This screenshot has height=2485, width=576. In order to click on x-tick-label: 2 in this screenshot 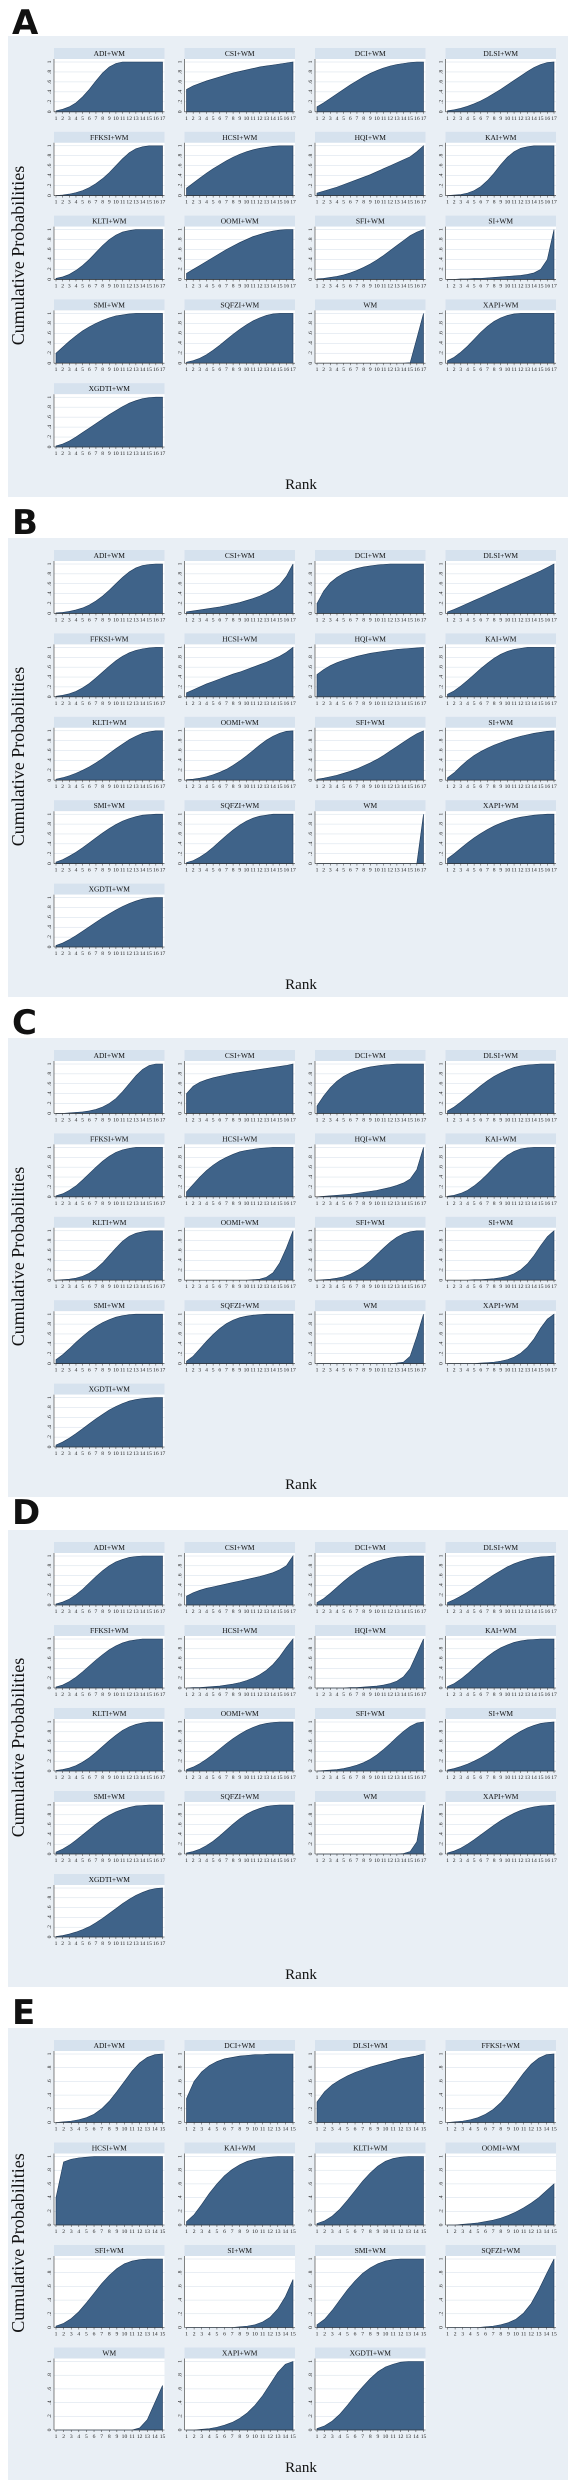, I will do `click(454, 119)`.